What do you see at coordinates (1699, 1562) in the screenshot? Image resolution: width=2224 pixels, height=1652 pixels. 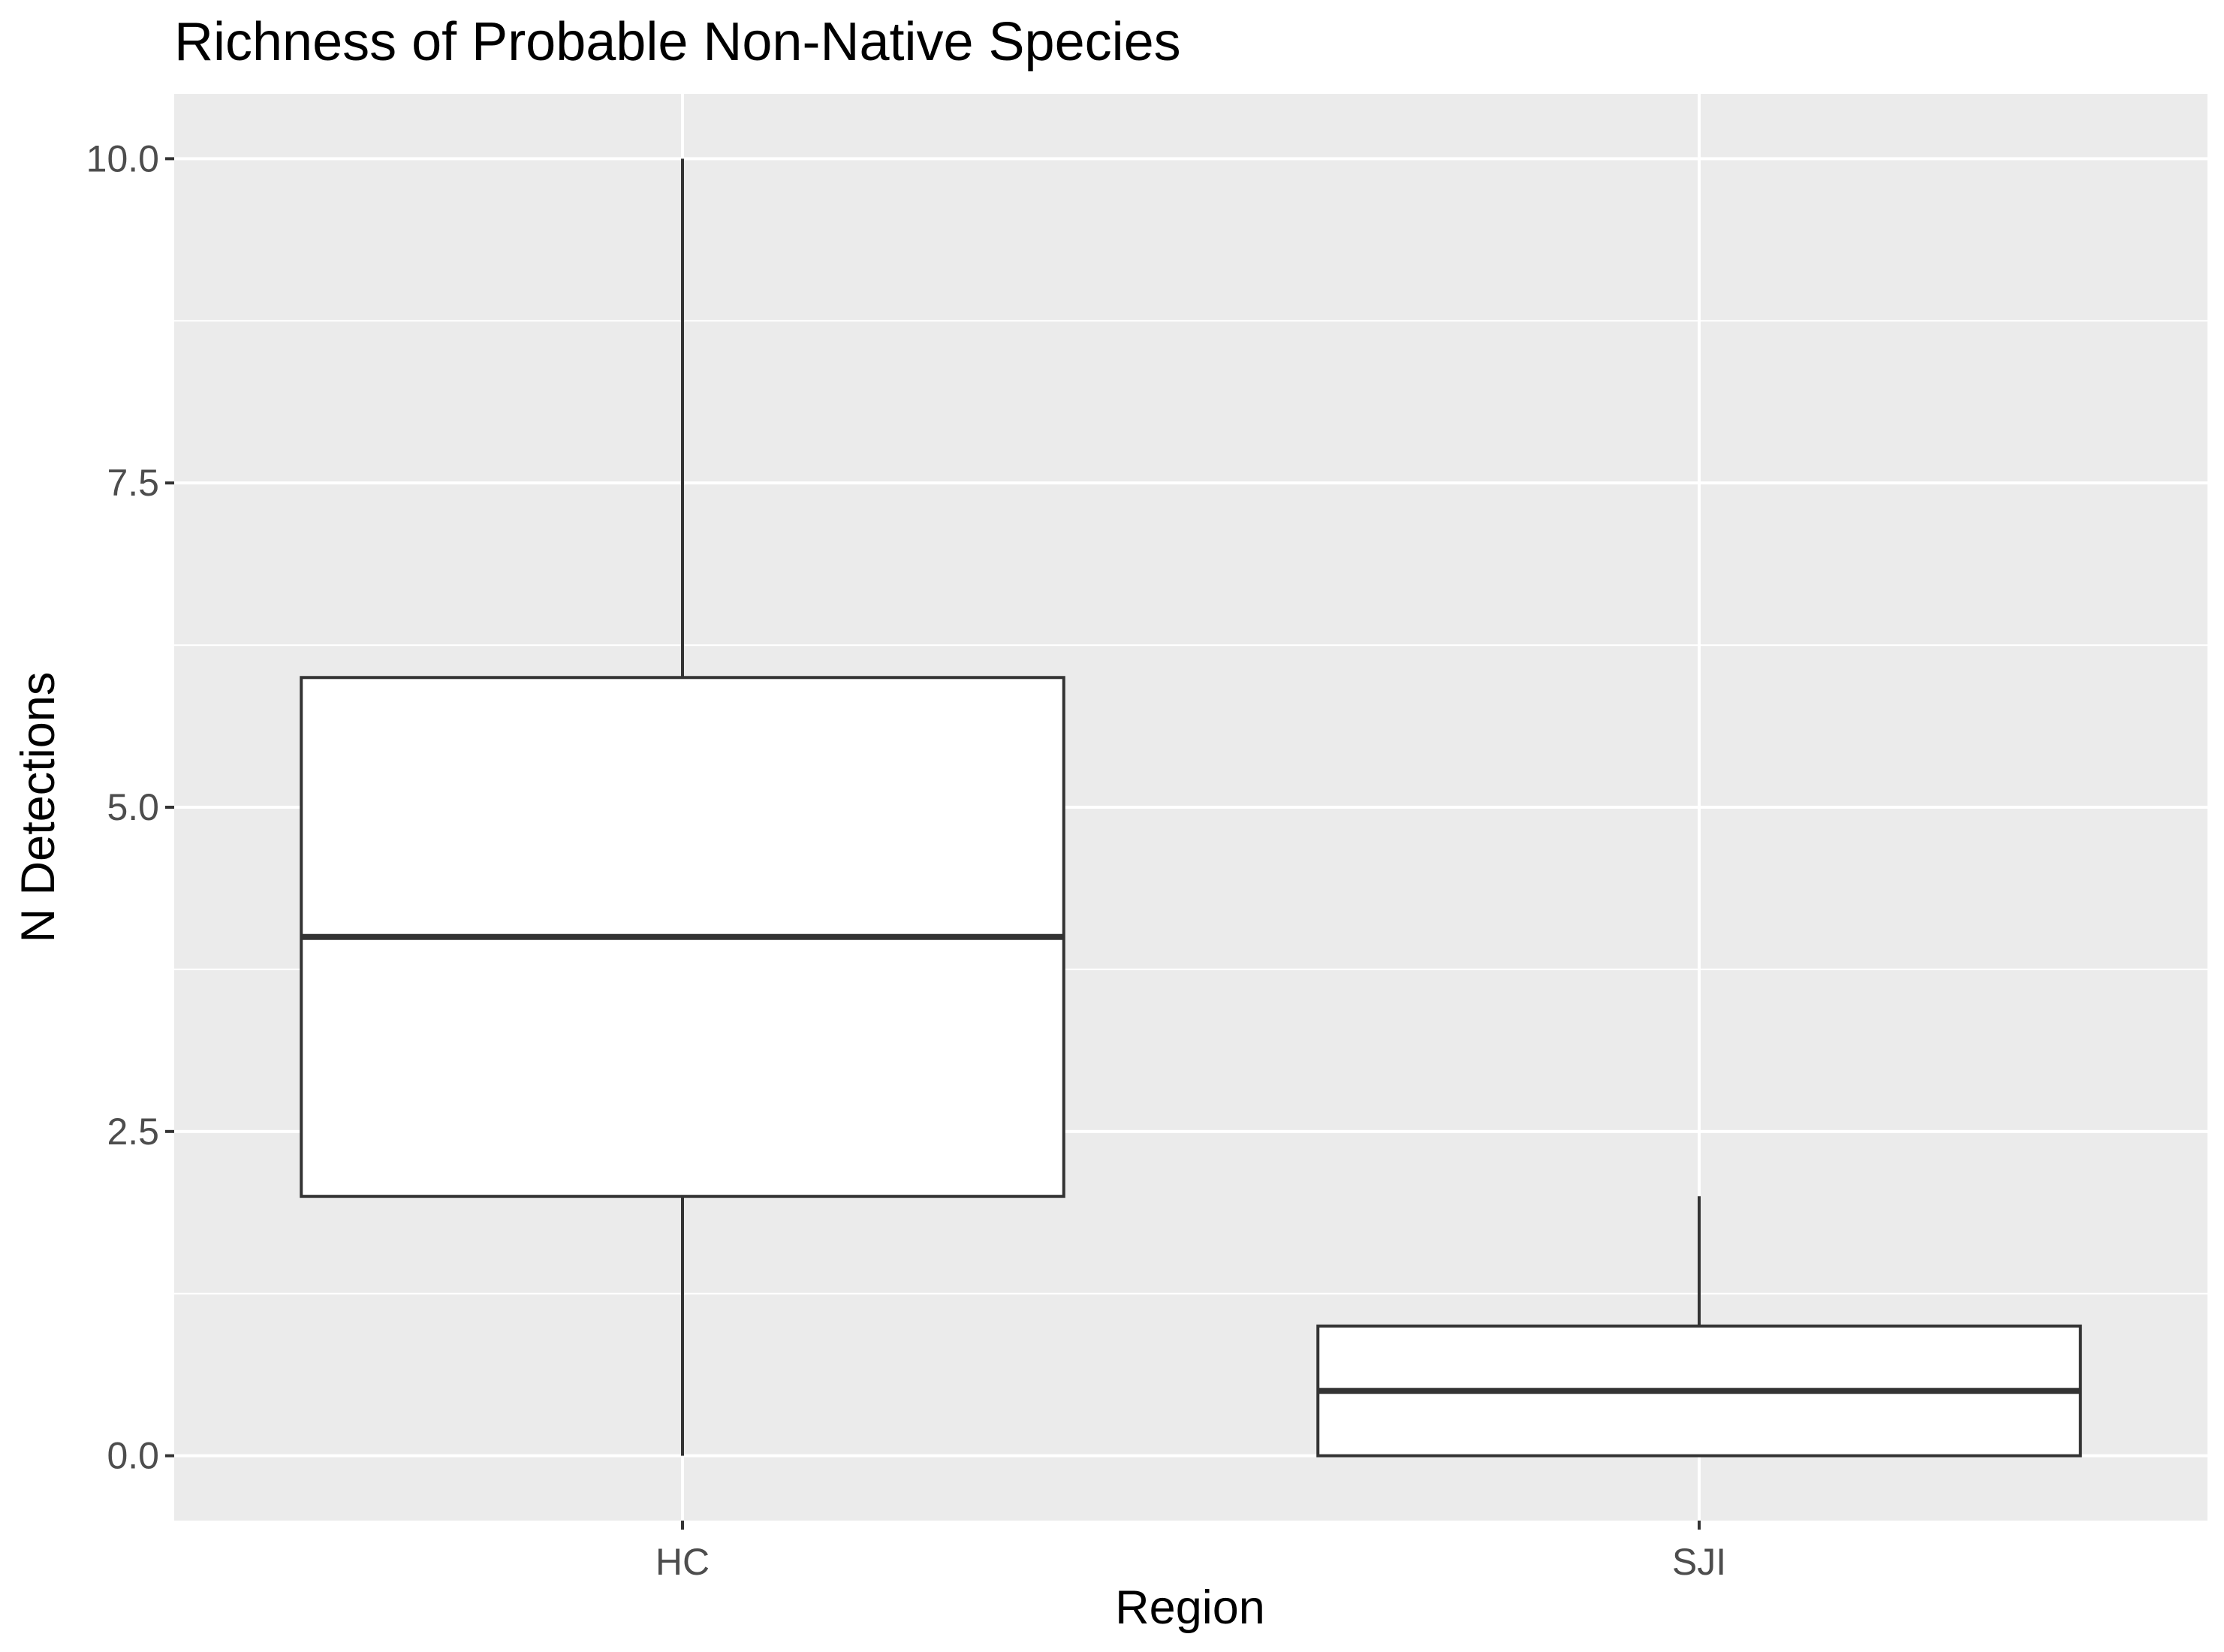 I see `x-tick-label: SJI` at bounding box center [1699, 1562].